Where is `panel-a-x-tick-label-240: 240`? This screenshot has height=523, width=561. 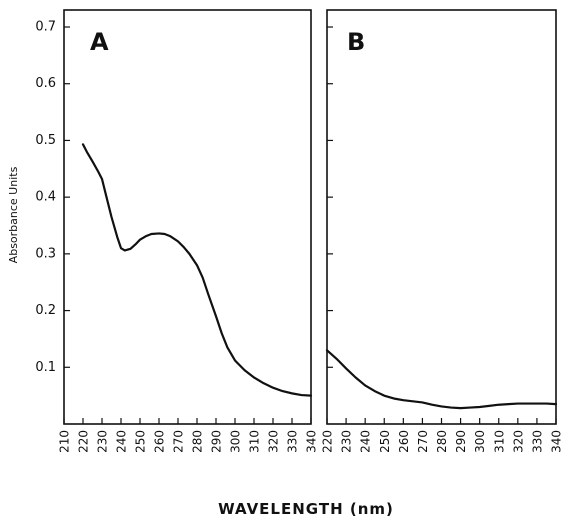
panel-a-x-tick-label-240: 240 is located at coordinates (122, 441).